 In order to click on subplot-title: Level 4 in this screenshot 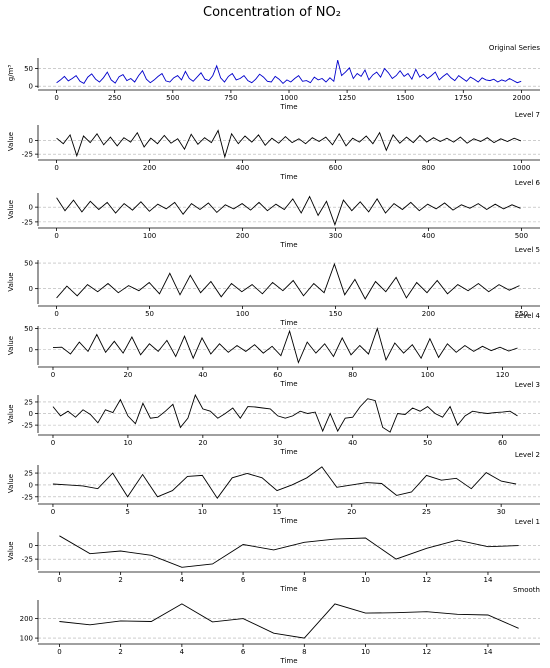, I will do `click(528, 316)`.